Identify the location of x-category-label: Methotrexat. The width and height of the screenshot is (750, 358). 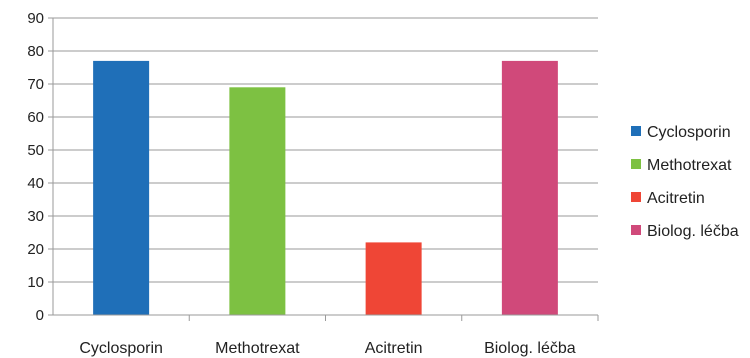
(257, 348).